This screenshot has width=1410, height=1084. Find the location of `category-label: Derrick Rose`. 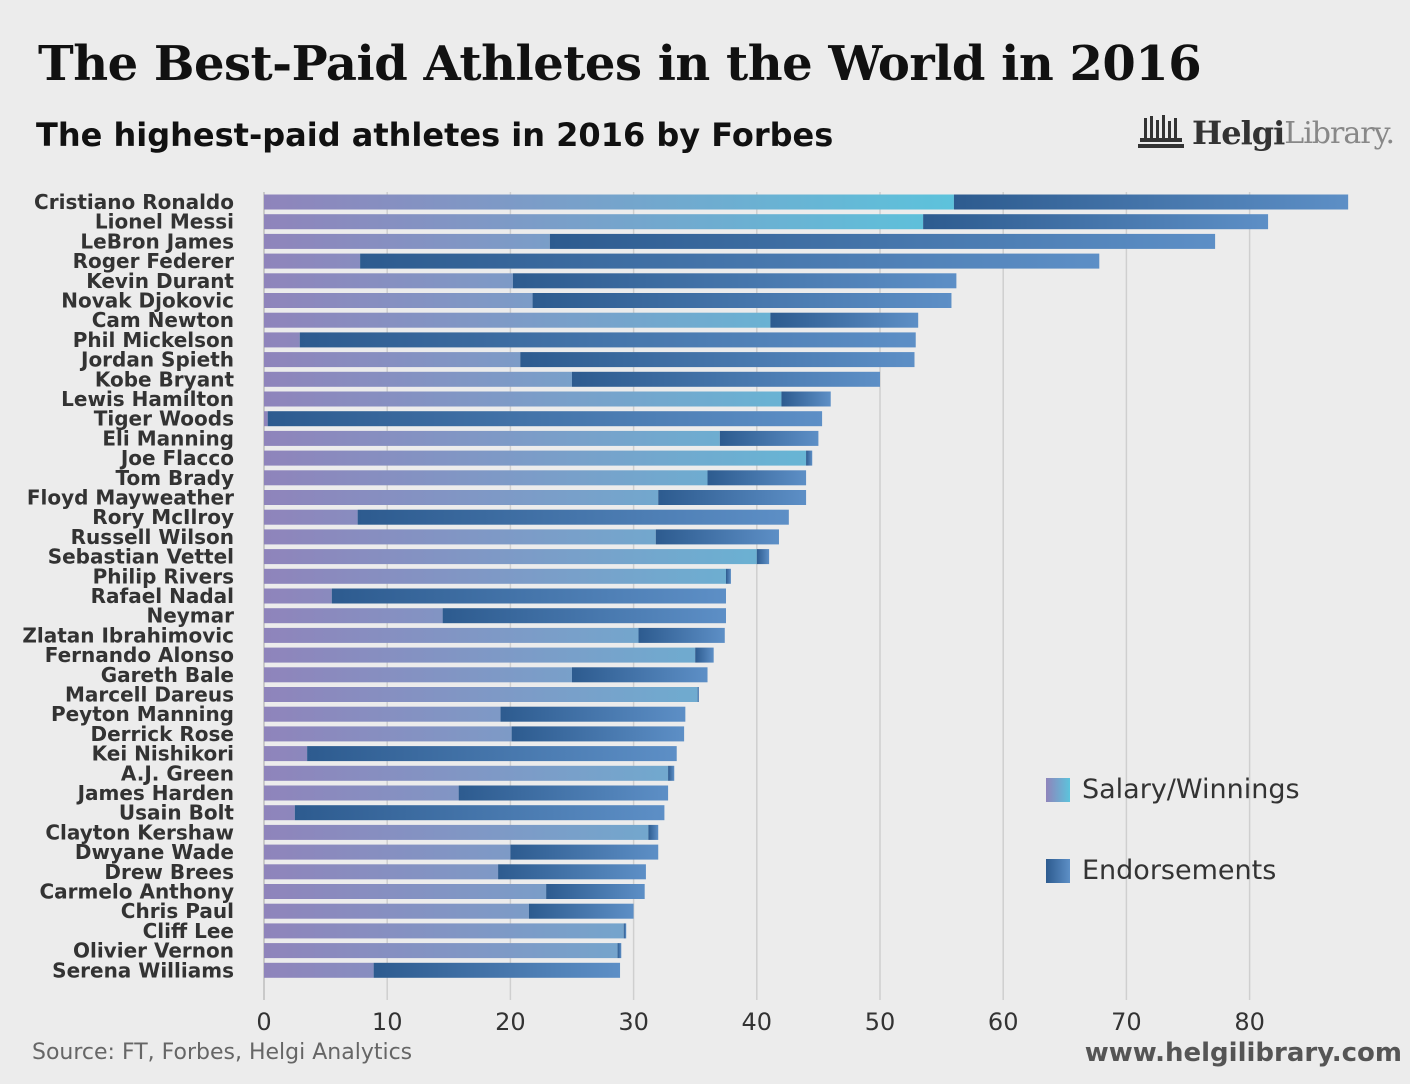

category-label: Derrick Rose is located at coordinates (162, 734).